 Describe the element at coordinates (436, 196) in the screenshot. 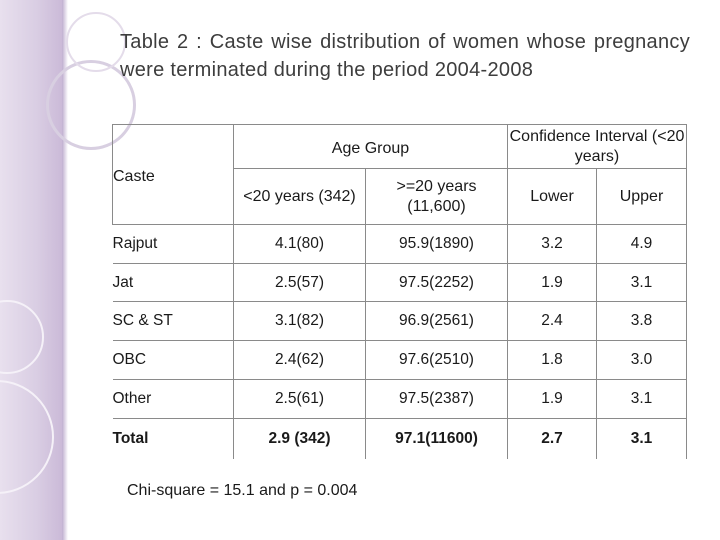

I see `col-header-ge20: >=20 years (11,600)` at that location.